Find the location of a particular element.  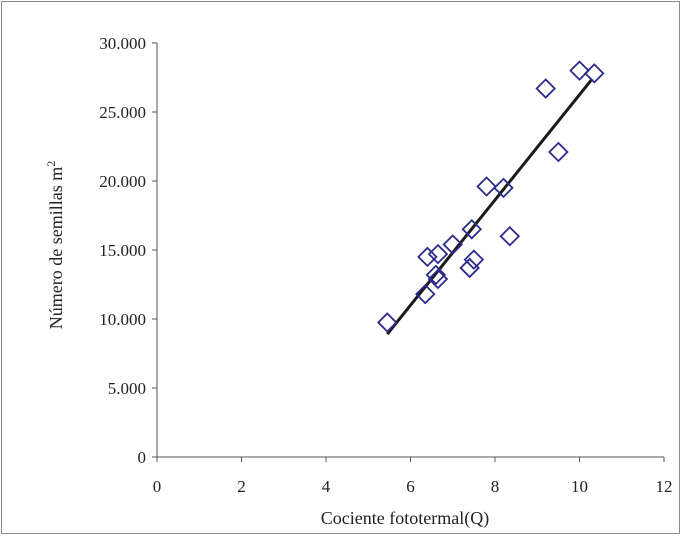

y-tick-label: 0 is located at coordinates (142, 457).